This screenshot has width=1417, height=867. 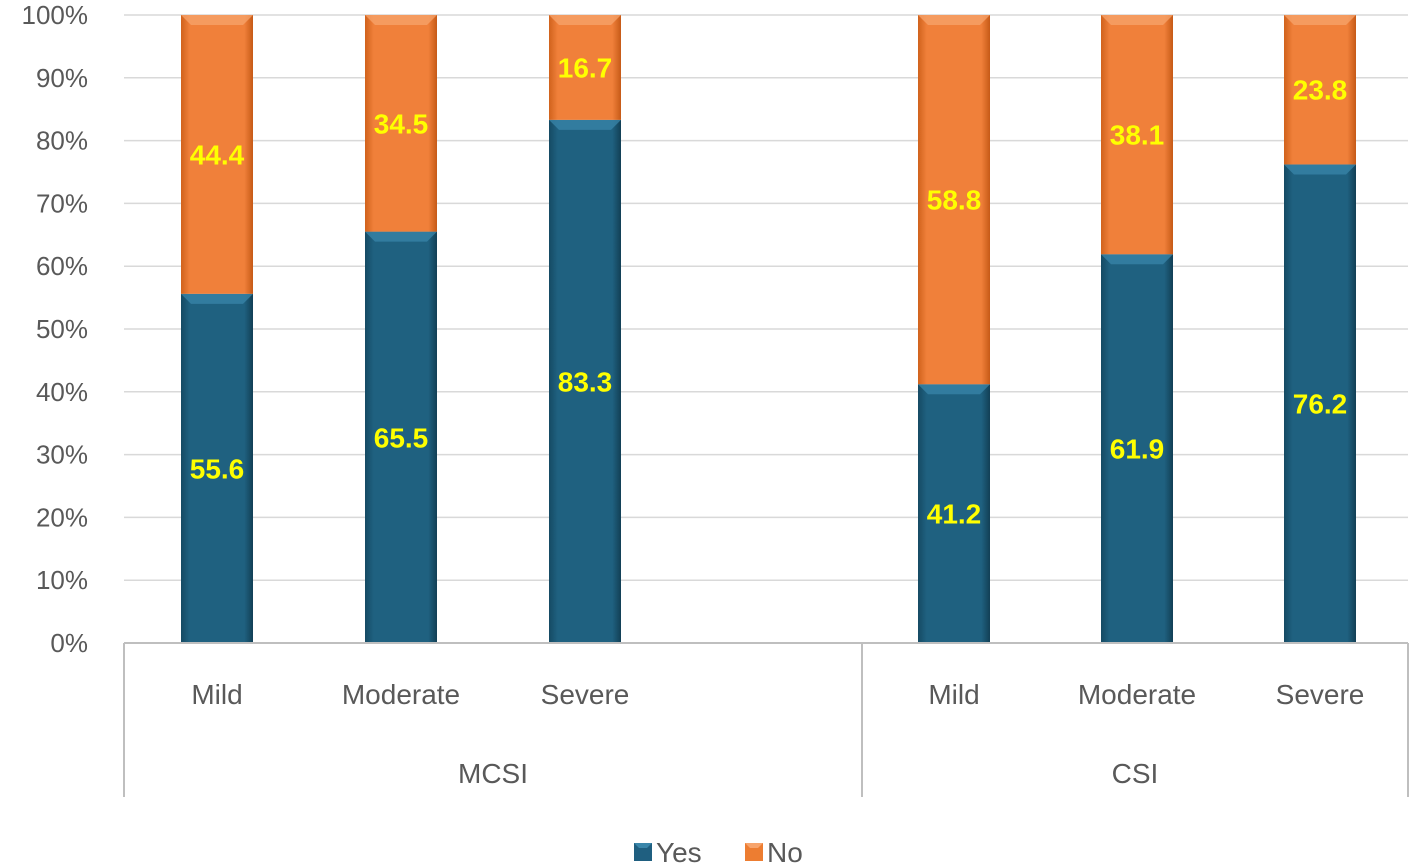 What do you see at coordinates (785, 852) in the screenshot?
I see `legend-label-no: No` at bounding box center [785, 852].